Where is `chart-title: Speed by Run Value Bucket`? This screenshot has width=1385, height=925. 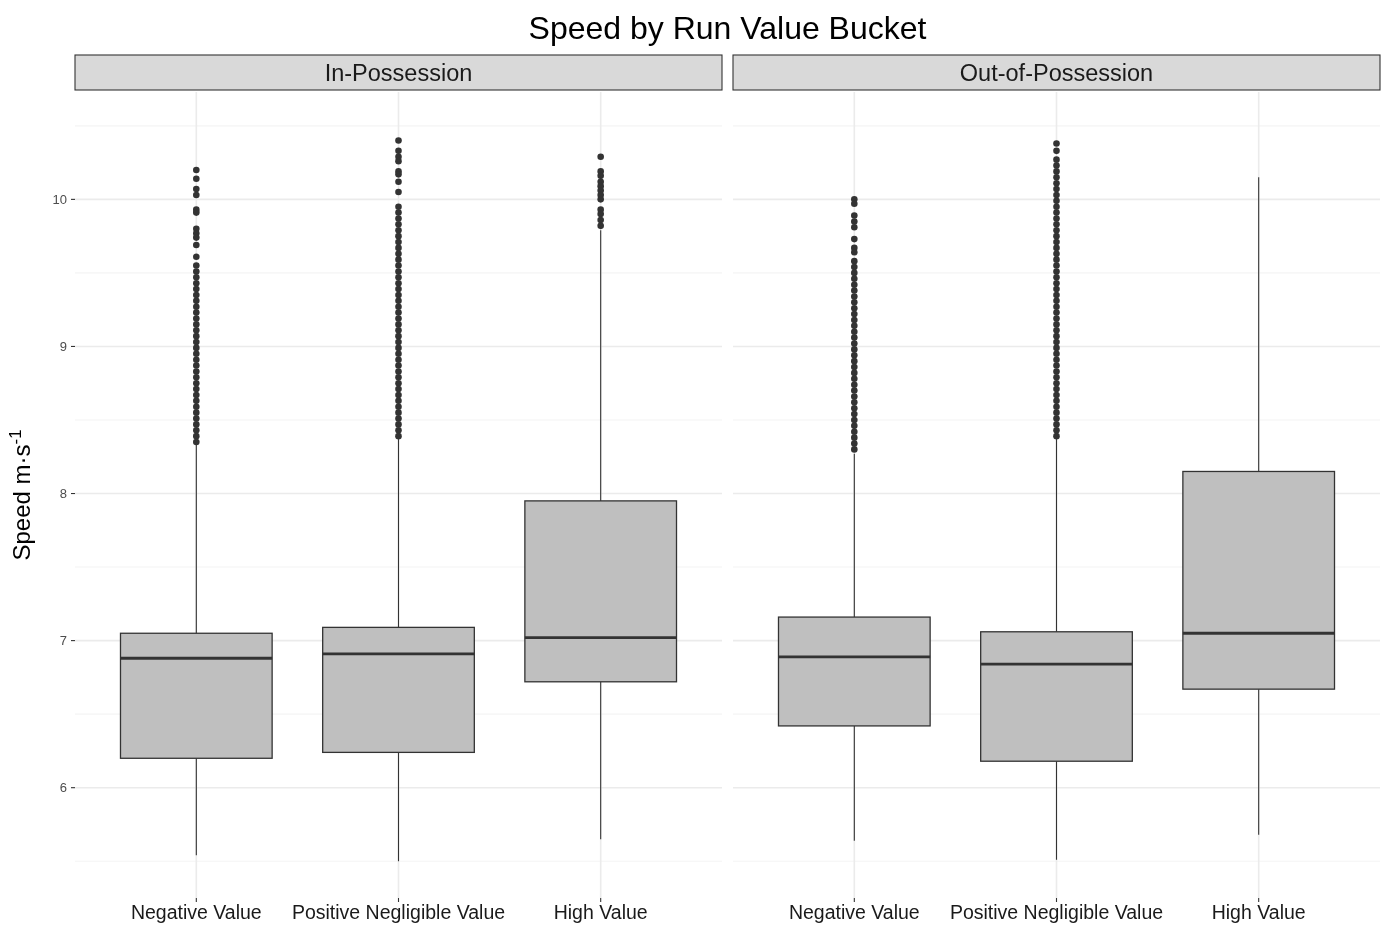
chart-title: Speed by Run Value Bucket is located at coordinates (727, 28).